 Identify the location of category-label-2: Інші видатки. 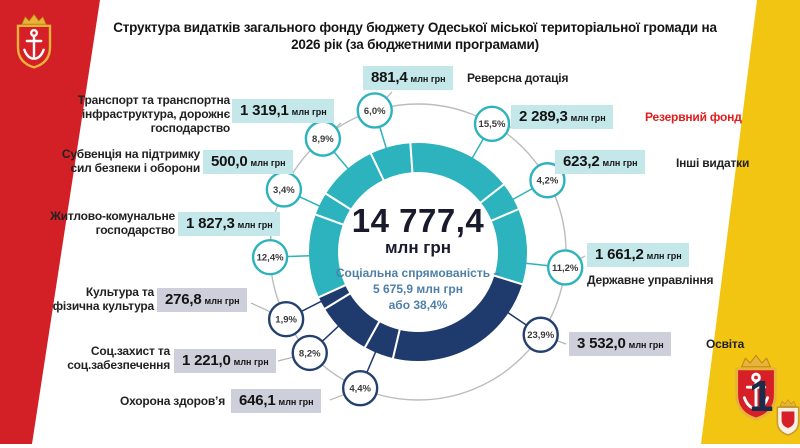
(713, 163).